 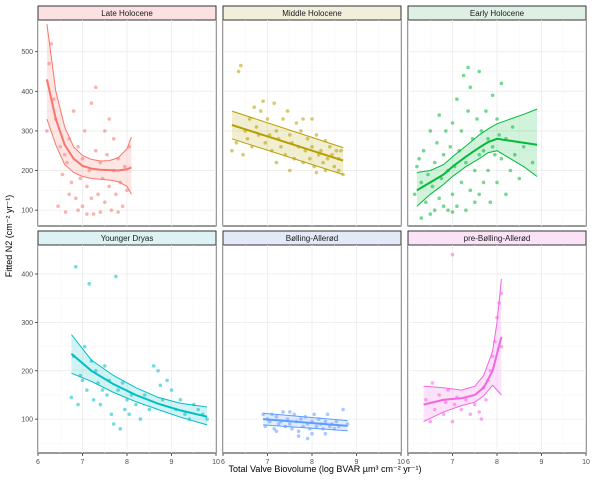 What do you see at coordinates (127, 13) in the screenshot?
I see `panel-title: Late Holocene` at bounding box center [127, 13].